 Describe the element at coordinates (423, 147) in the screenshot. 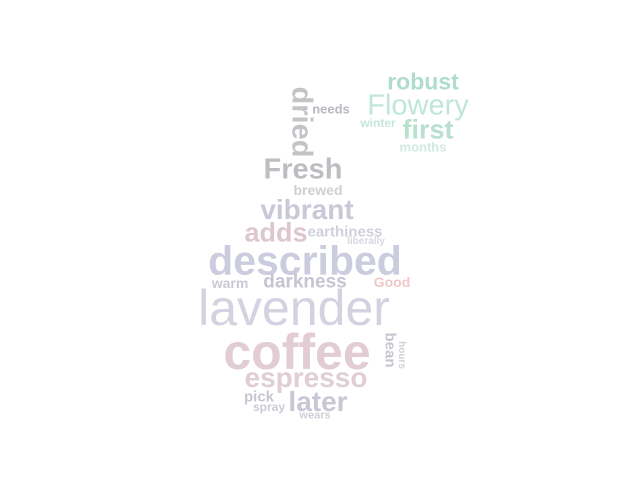

I see `word-months: months` at that location.